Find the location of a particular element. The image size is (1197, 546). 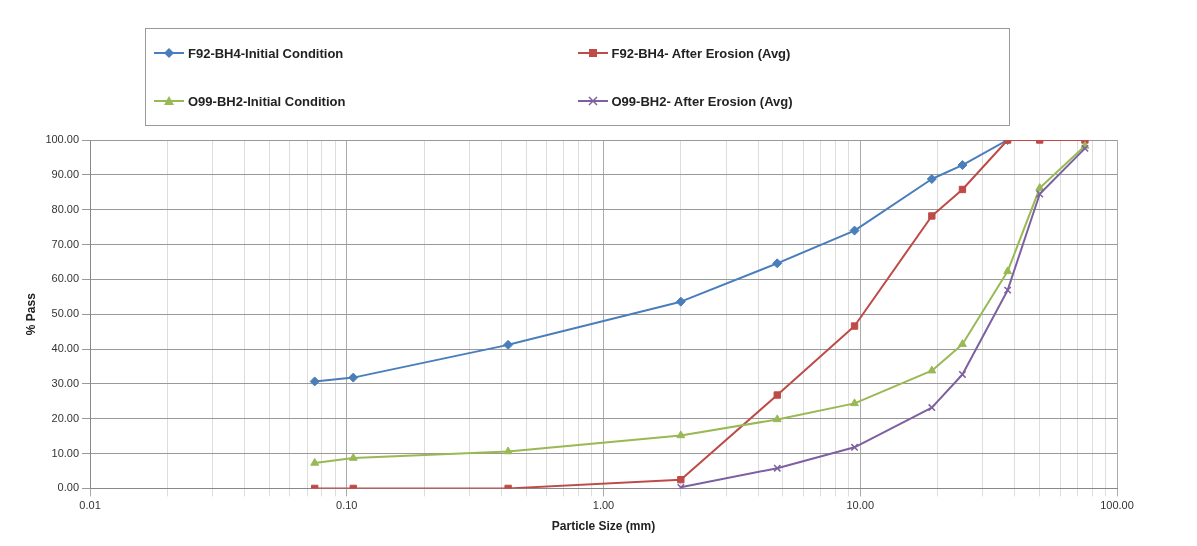

y-tick-label: 70.00 is located at coordinates (65, 243).